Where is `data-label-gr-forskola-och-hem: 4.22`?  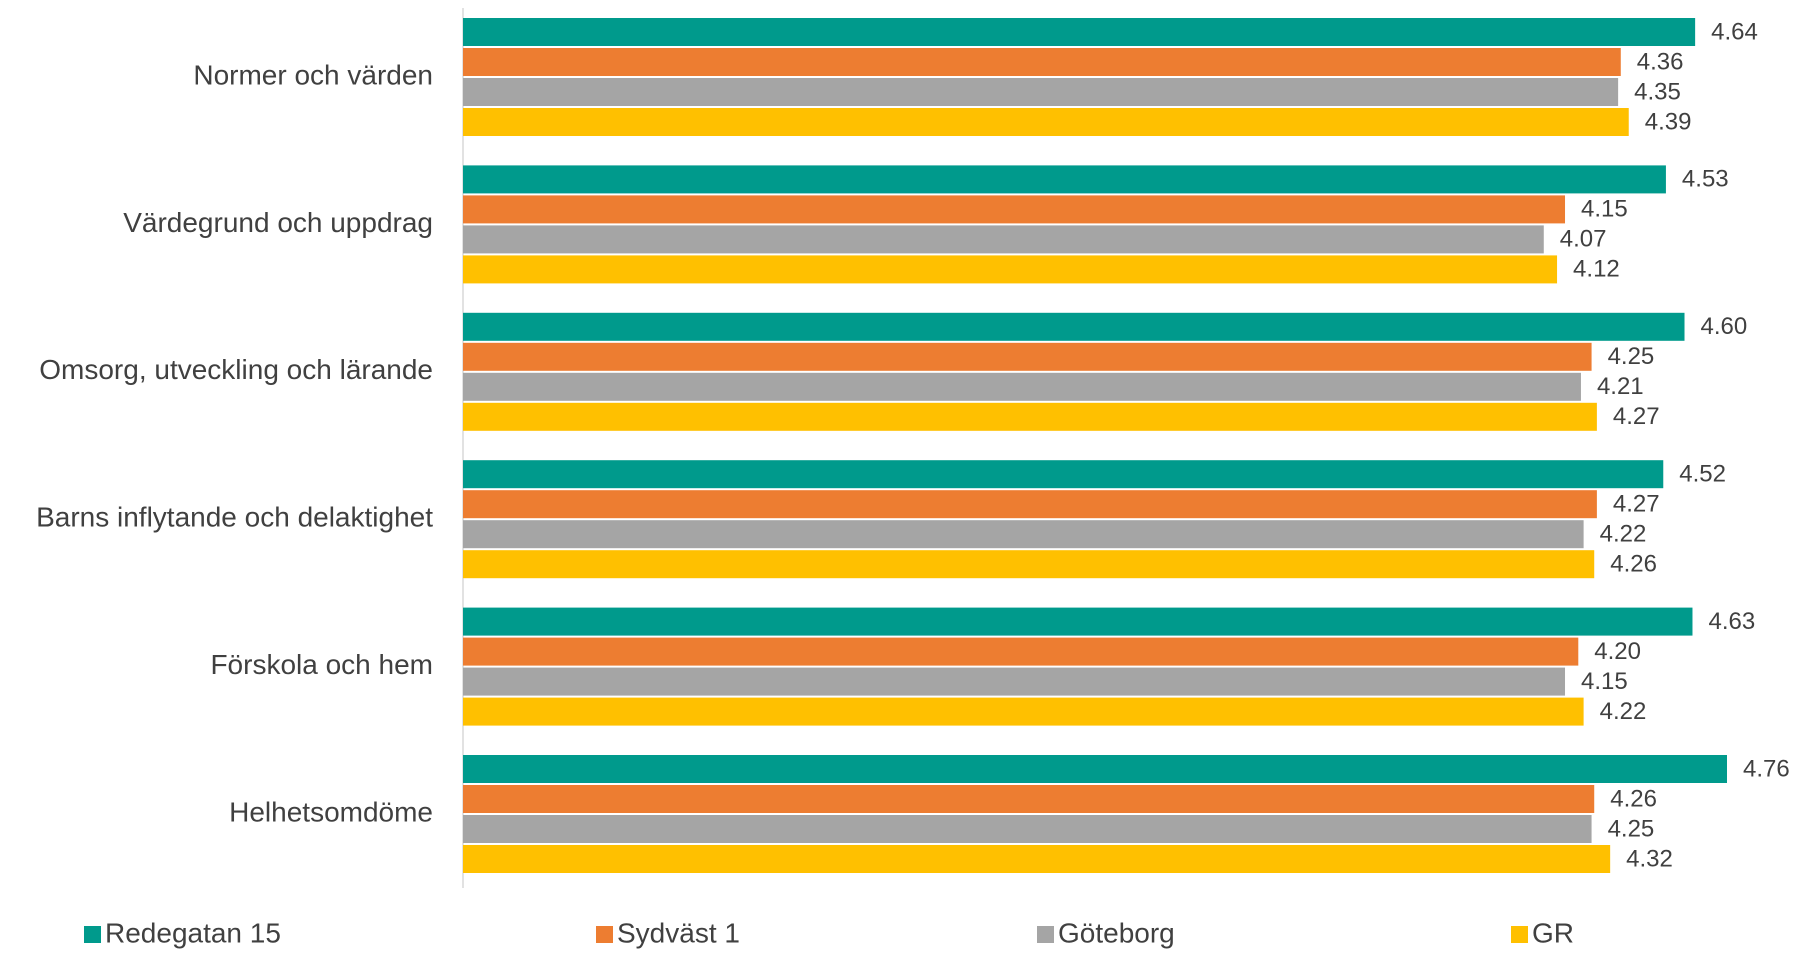 data-label-gr-forskola-och-hem: 4.22 is located at coordinates (1623, 711).